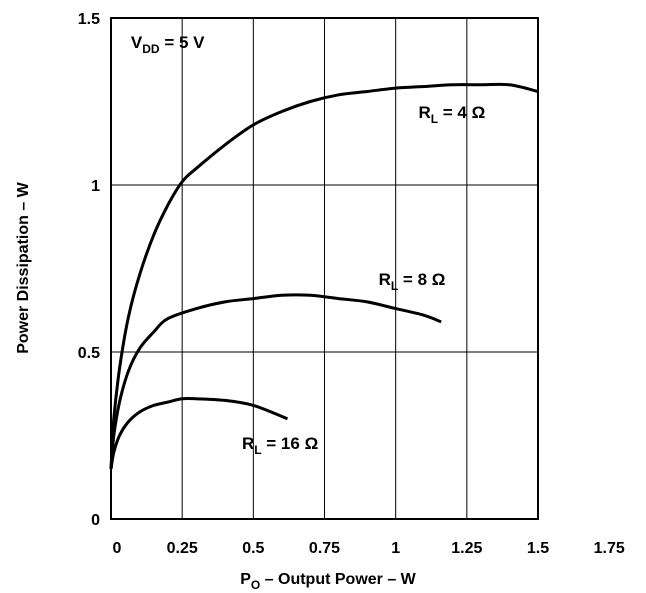  I want to click on y-axis-label: Power Dissipation – W, so click(23, 267).